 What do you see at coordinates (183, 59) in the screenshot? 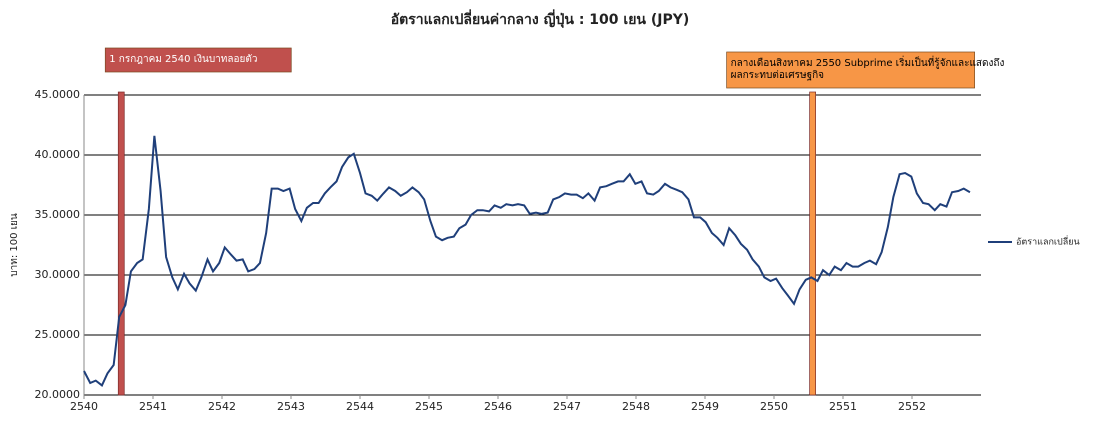
I see `annotation-text: 1 กรกฎาคม 2540 เงินบาทลอยตัว` at bounding box center [183, 59].